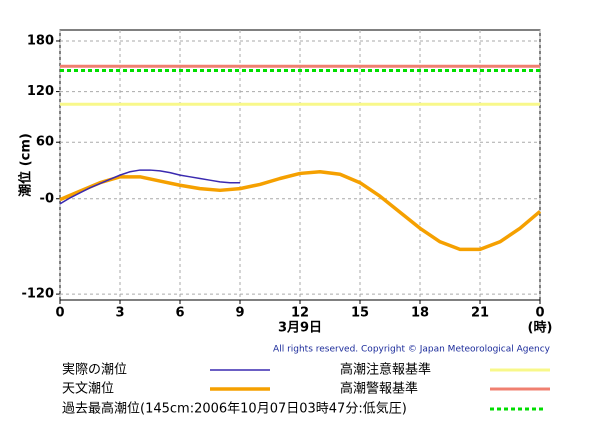 The height and width of the screenshot is (440, 600). I want to click on legend-label: 天文潮位, so click(88, 389).